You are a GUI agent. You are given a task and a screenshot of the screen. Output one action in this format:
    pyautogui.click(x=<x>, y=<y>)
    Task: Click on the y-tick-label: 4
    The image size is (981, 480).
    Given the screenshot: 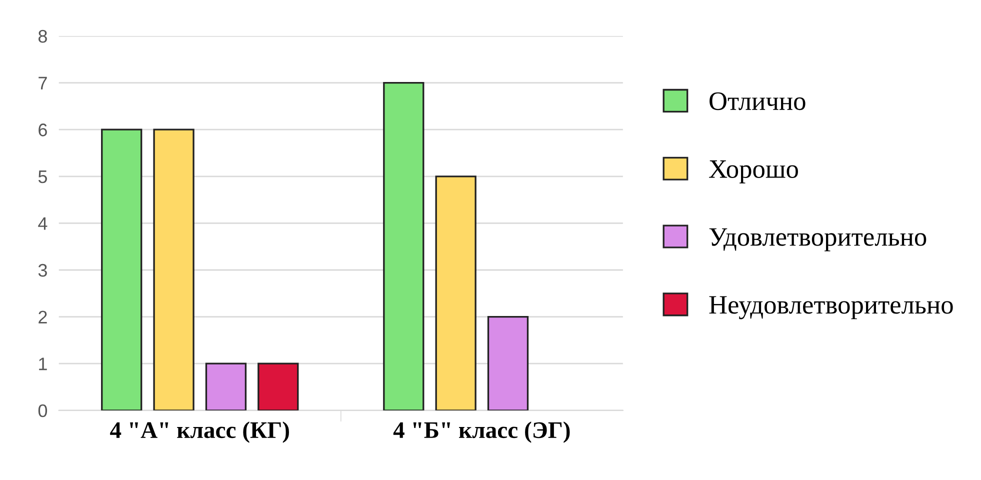 What is the action you would take?
    pyautogui.click(x=43, y=223)
    